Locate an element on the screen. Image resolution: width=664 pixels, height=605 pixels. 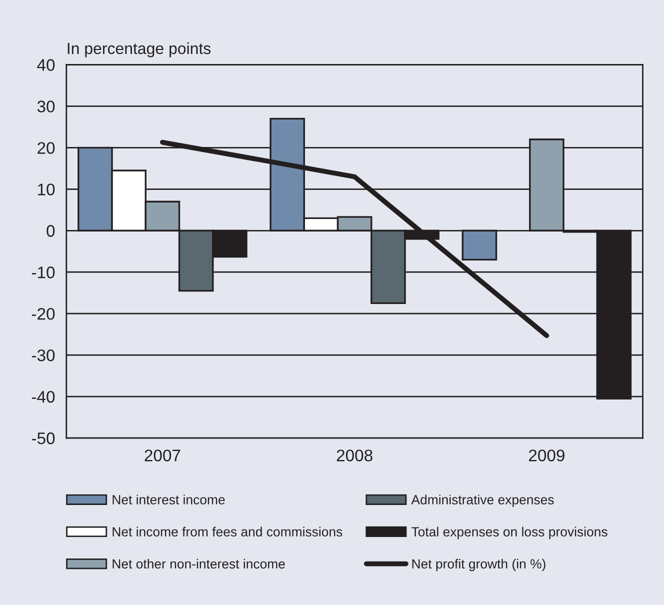
y-tick-label: -20 is located at coordinates (43, 314).